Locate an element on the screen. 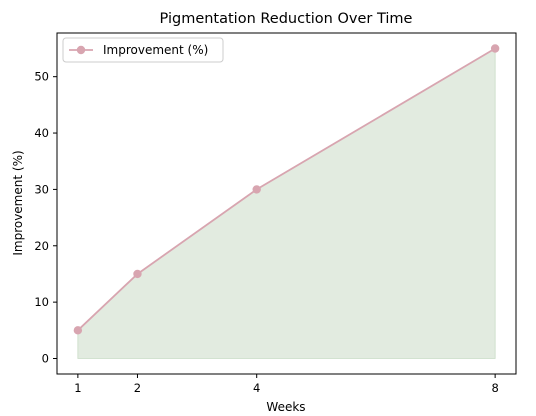 Image resolution: width=536 pixels, height=416 pixels. x-tick-label-1: 1 is located at coordinates (77, 388).